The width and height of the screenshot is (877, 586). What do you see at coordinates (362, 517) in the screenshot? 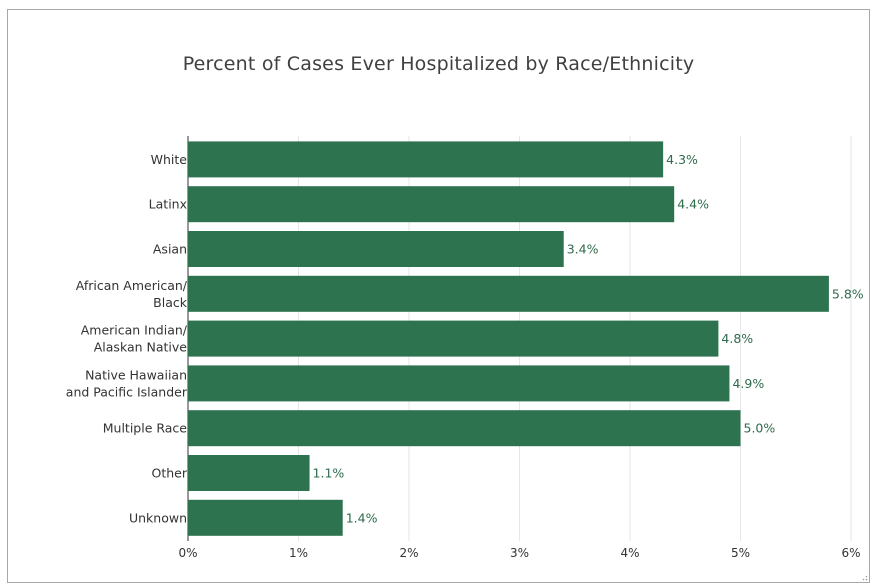
I see `value-label: 1.4%` at bounding box center [362, 517].